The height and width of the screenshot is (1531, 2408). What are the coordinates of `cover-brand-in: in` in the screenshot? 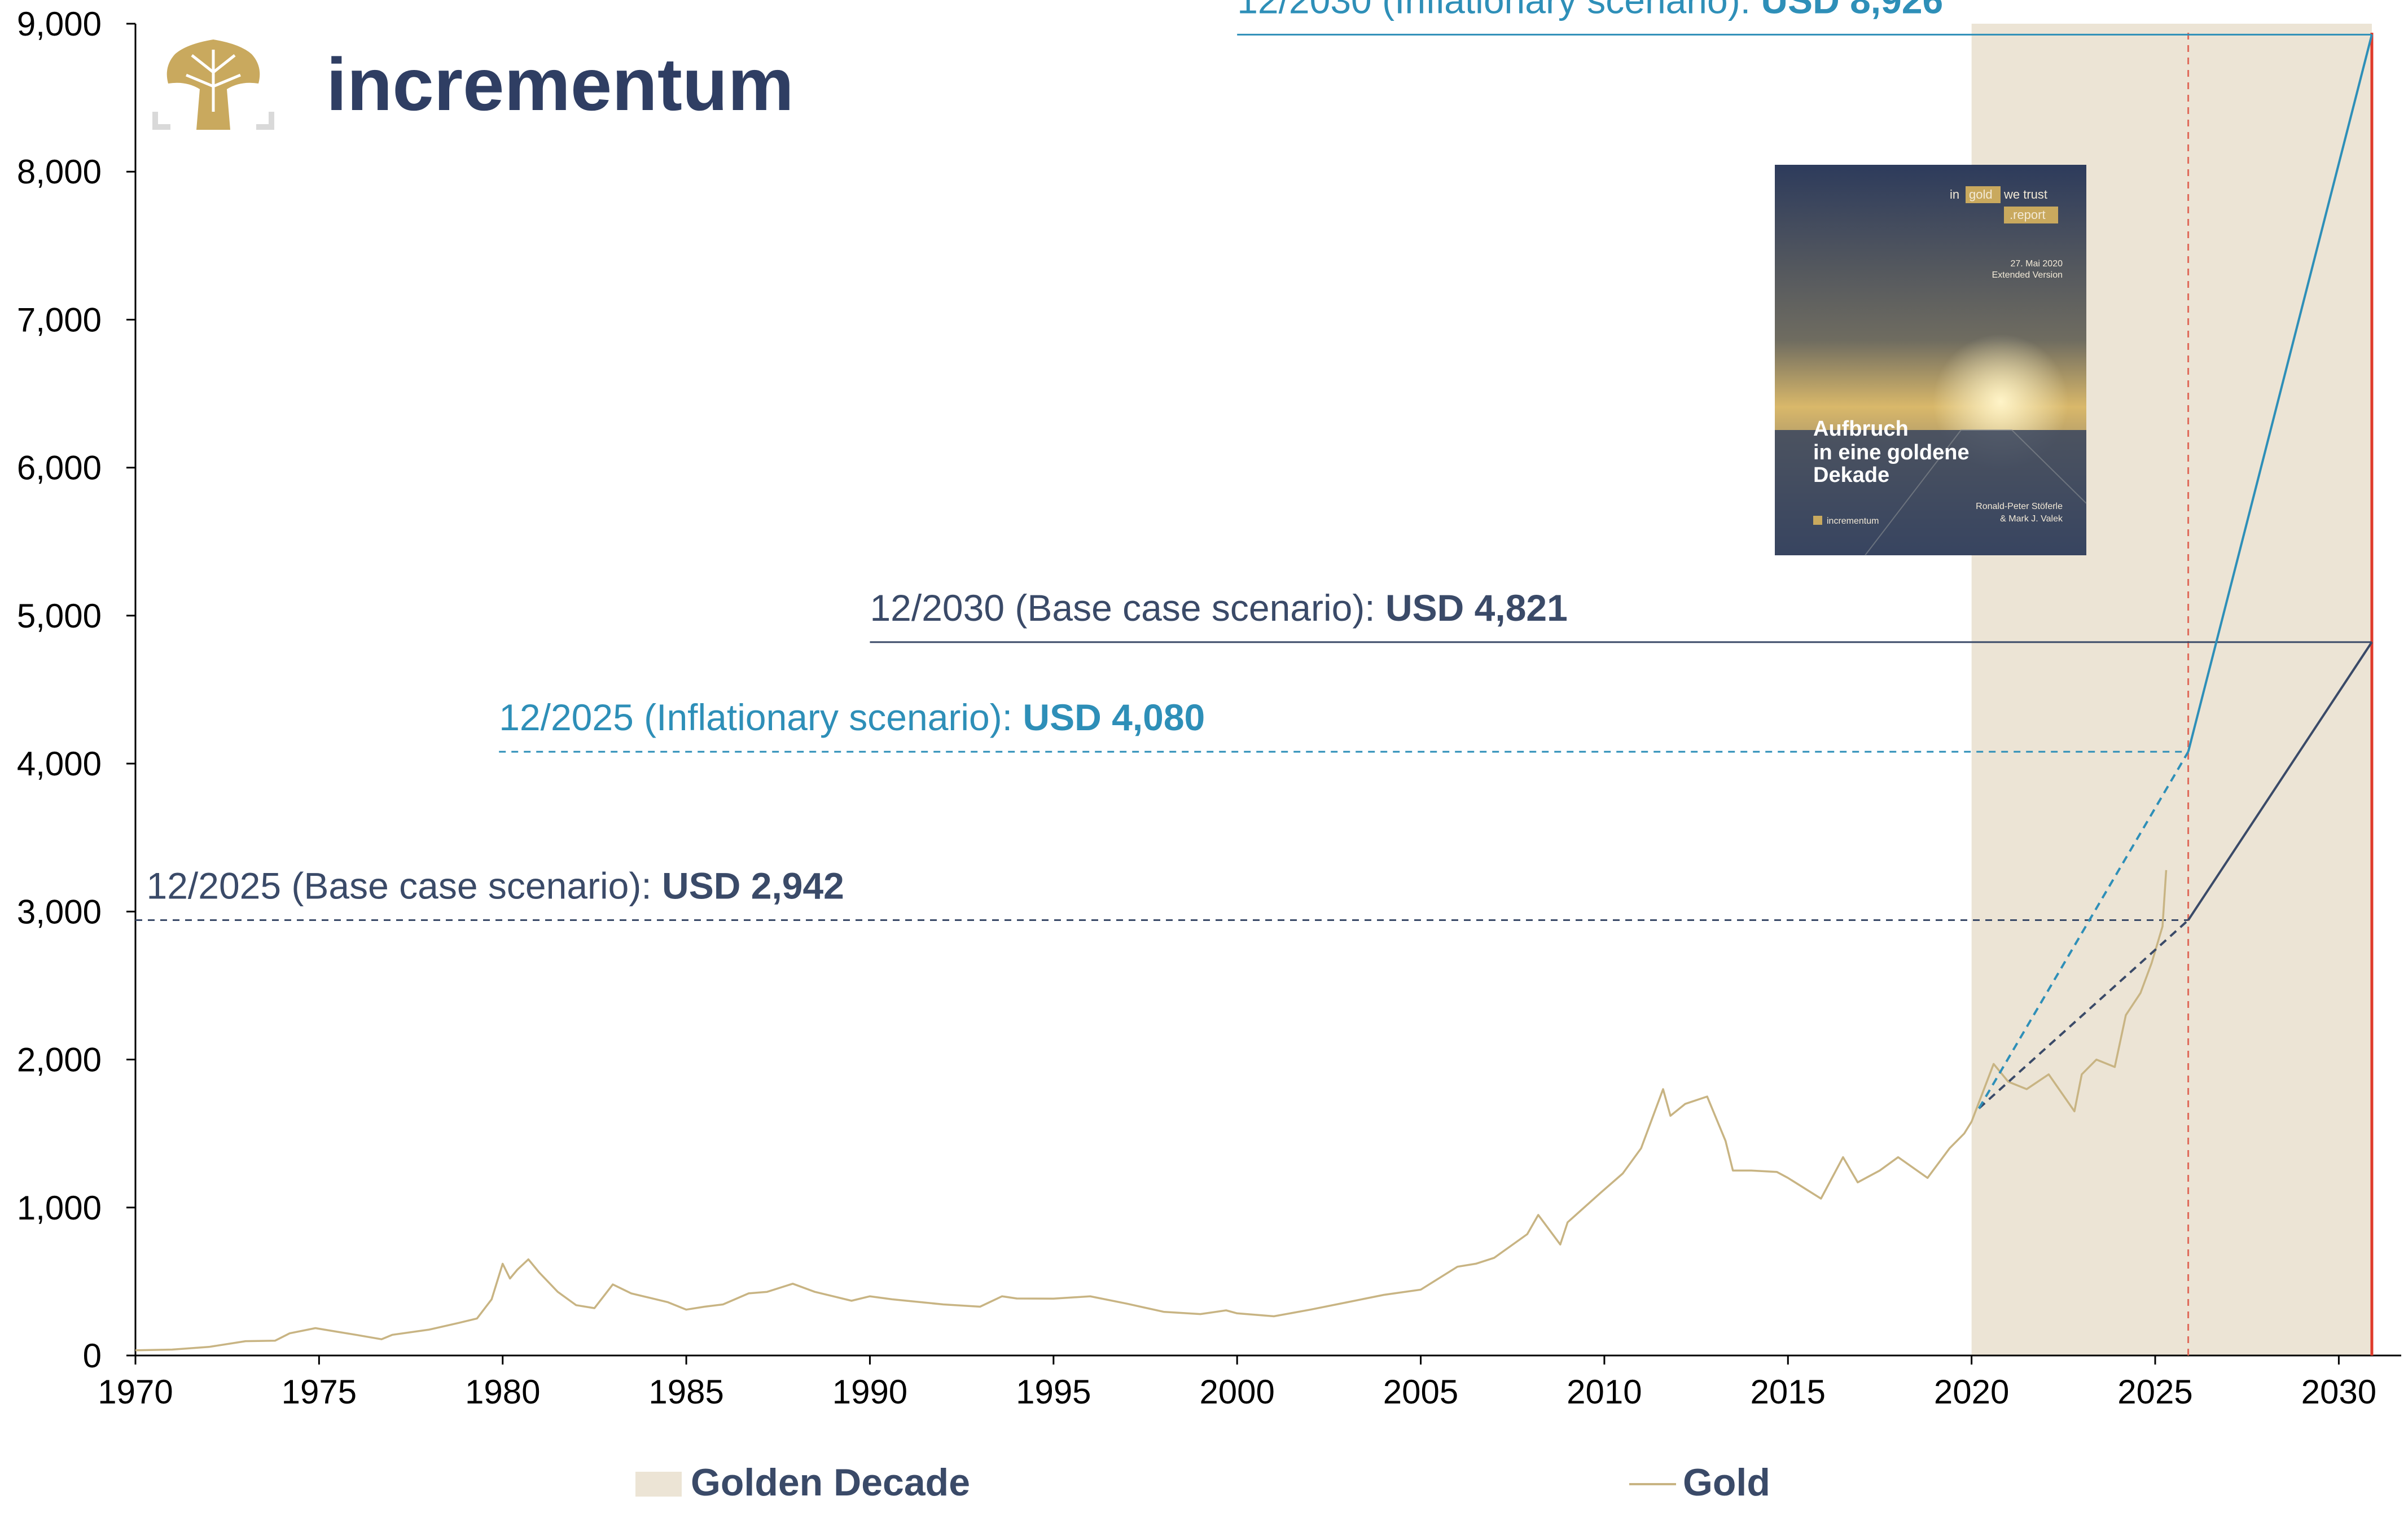 It's located at (1955, 194).